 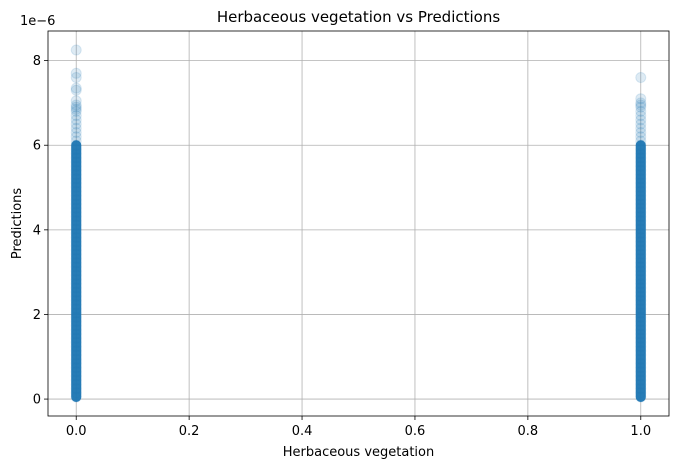 I want to click on y-axis-label: Predictions, so click(x=17, y=224).